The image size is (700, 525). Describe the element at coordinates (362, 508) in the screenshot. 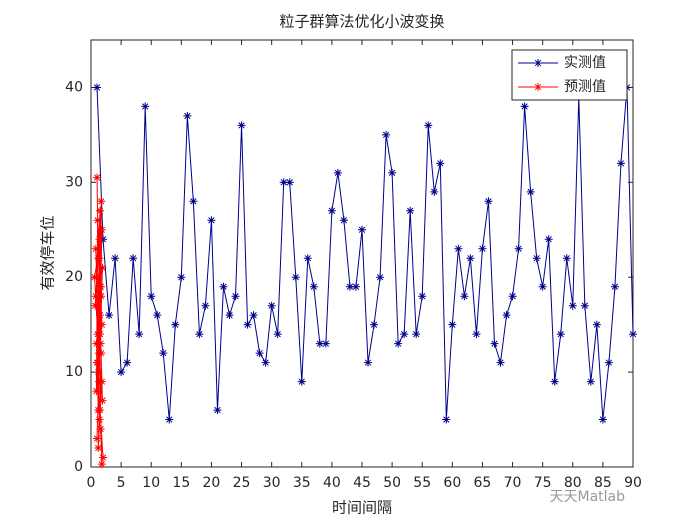

I see `x-axis-label: 时间间隔` at that location.